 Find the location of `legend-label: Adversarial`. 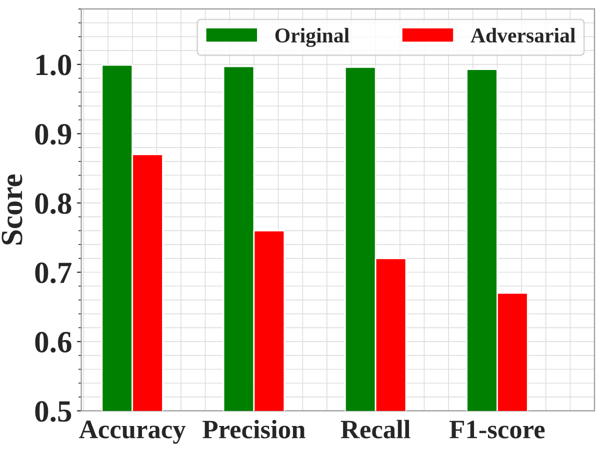

legend-label: Adversarial is located at coordinates (523, 35).